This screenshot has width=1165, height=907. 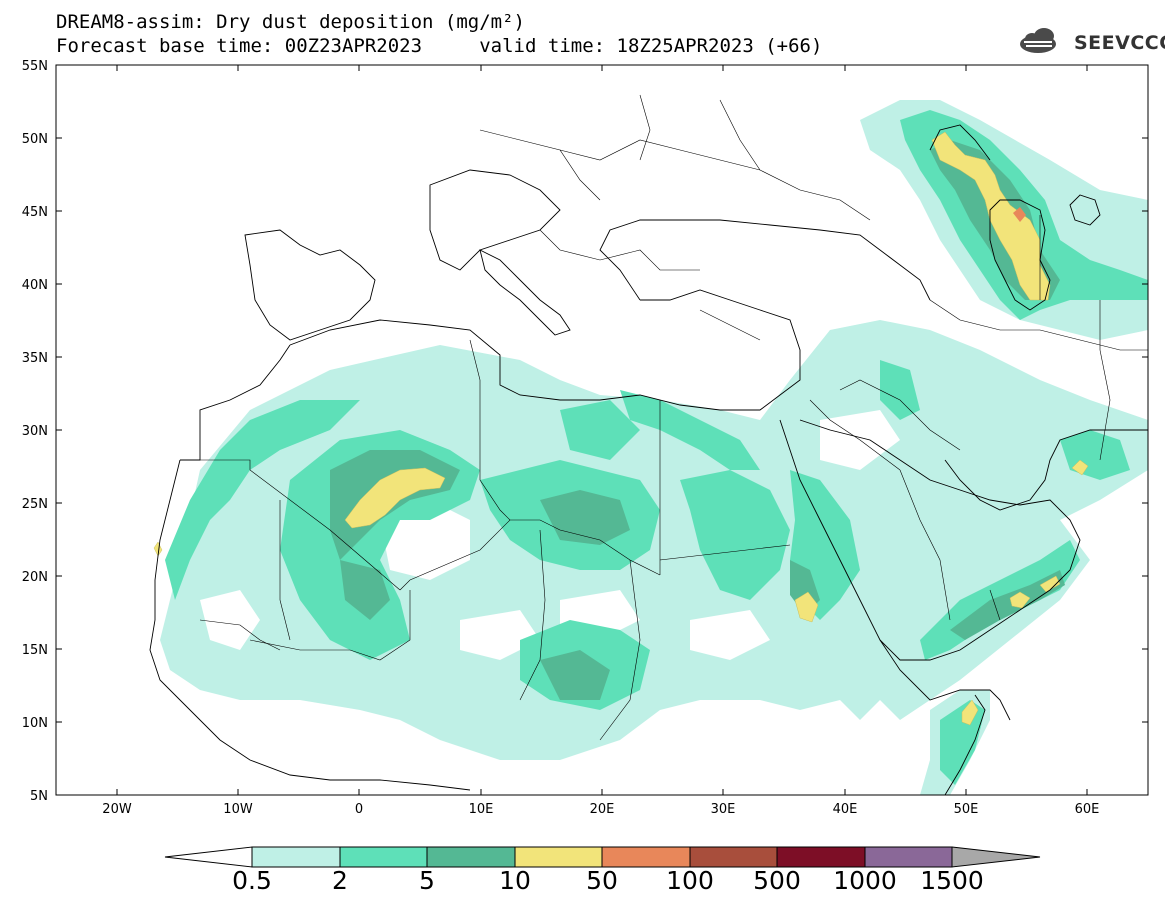 What do you see at coordinates (35, 358) in the screenshot?
I see `lat-label: 35N` at bounding box center [35, 358].